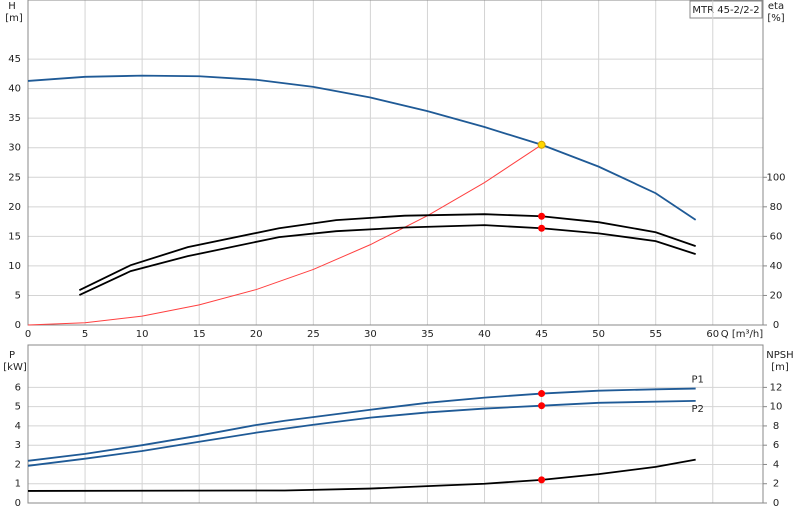 The height and width of the screenshot is (520, 800). What do you see at coordinates (776, 426) in the screenshot?
I see `y2-tick-label: 8` at bounding box center [776, 426].